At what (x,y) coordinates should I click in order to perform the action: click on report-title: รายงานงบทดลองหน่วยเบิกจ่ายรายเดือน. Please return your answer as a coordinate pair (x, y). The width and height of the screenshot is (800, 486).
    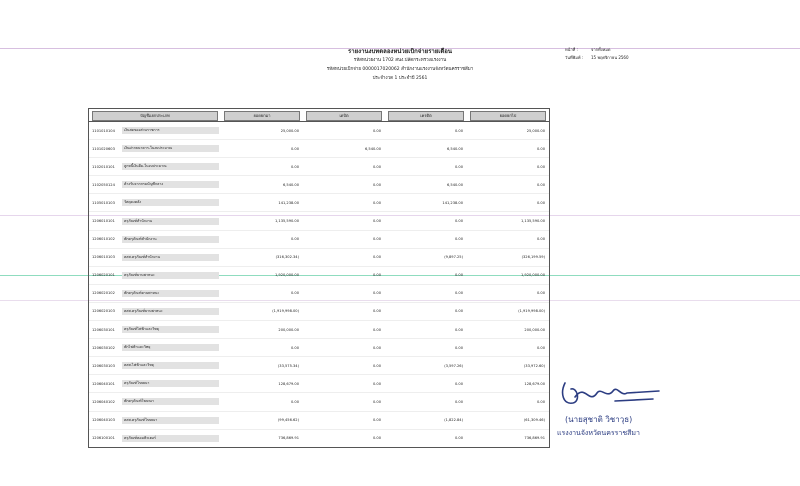
    Looking at the image, I should click on (400, 51).